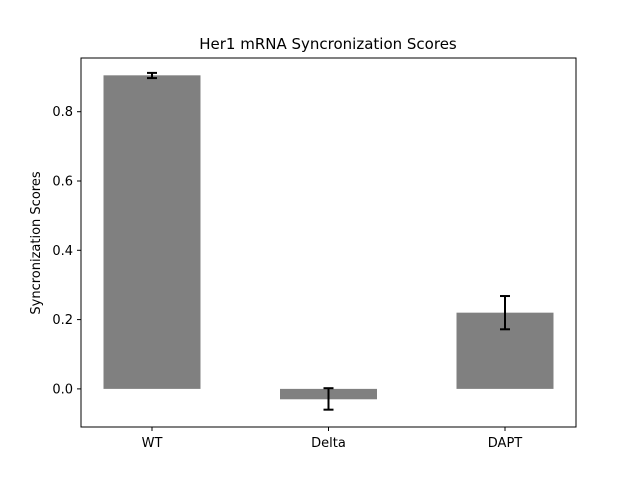  Describe the element at coordinates (62, 389) in the screenshot. I see `y-tick-label: 0.0` at that location.